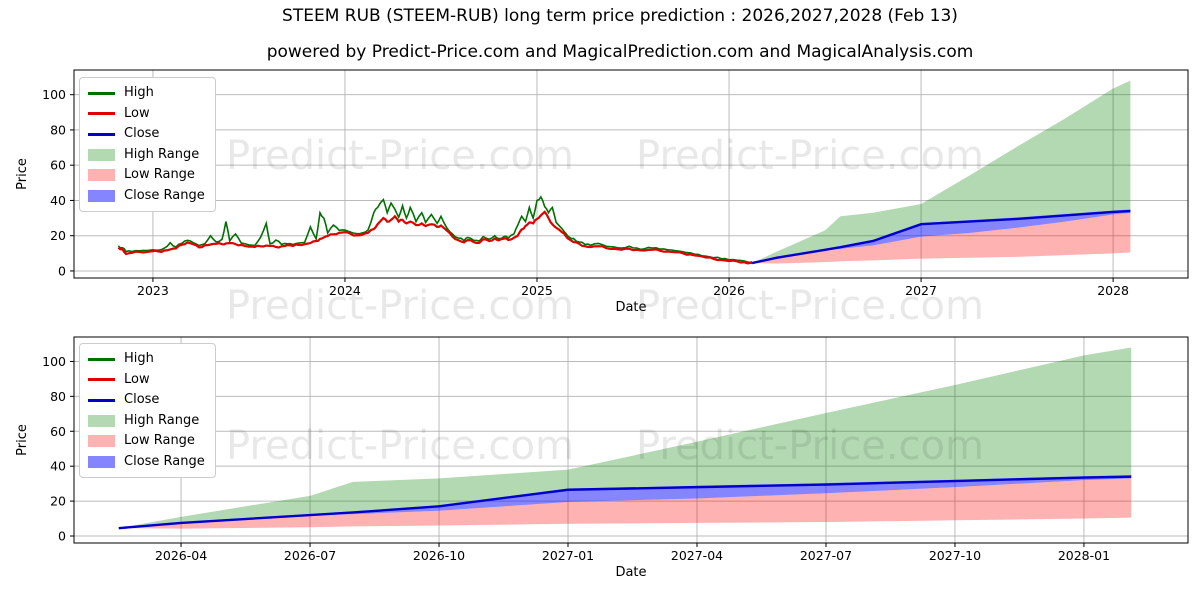 The image size is (1200, 600). Describe the element at coordinates (697, 555) in the screenshot. I see `x-tick-label: 2027-04` at that location.